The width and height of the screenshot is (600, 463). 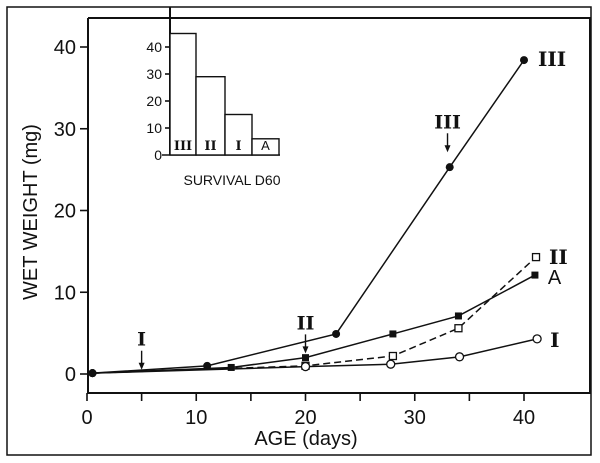 What do you see at coordinates (183, 94) in the screenshot?
I see `inset-bar-iii` at bounding box center [183, 94].